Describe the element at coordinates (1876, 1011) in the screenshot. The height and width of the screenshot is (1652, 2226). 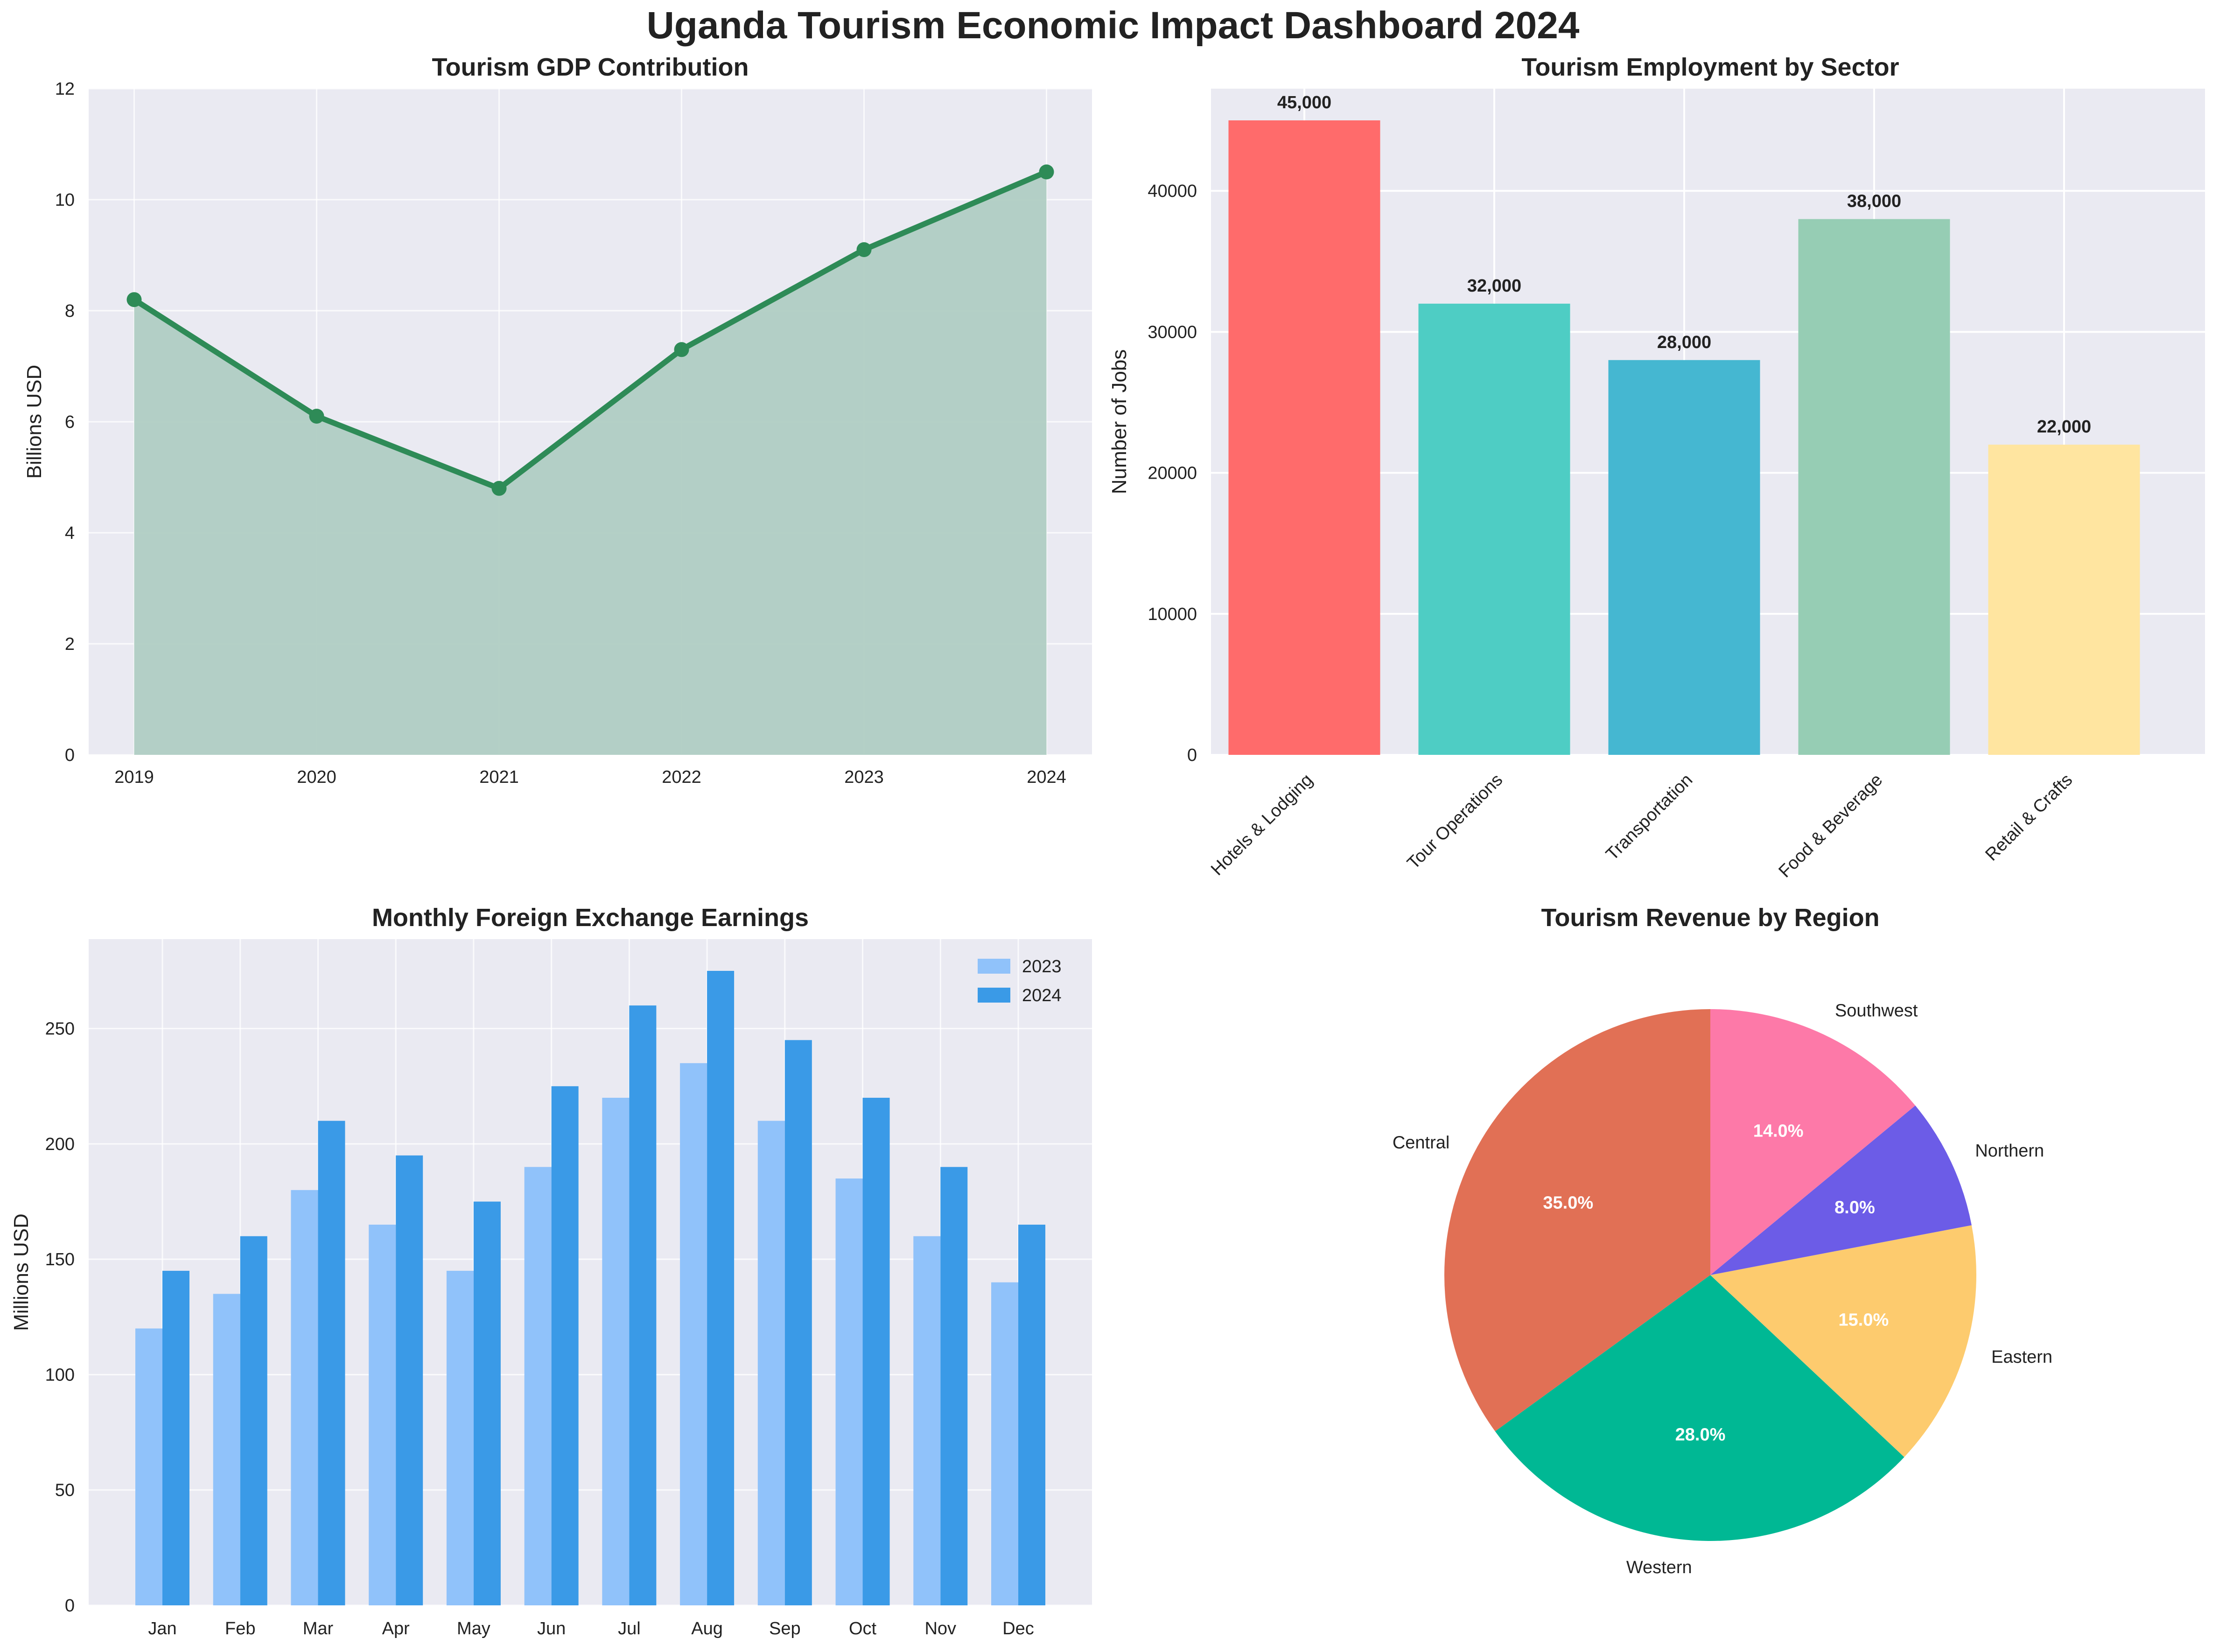
I see `region-slice-label: Southwest` at that location.